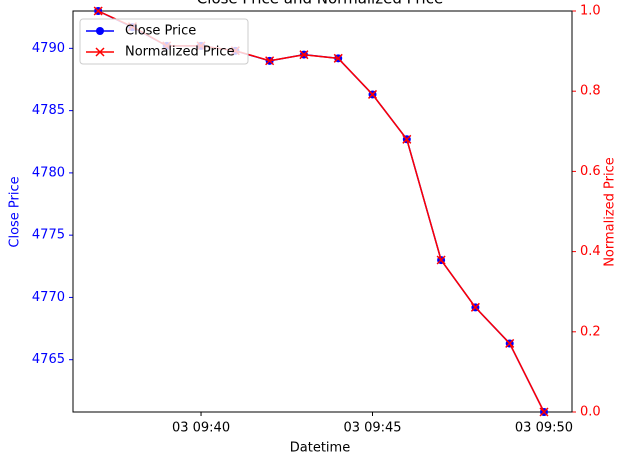  Describe the element at coordinates (320, 4) in the screenshot. I see `chart-title: Close Price and Normalized Price` at that location.